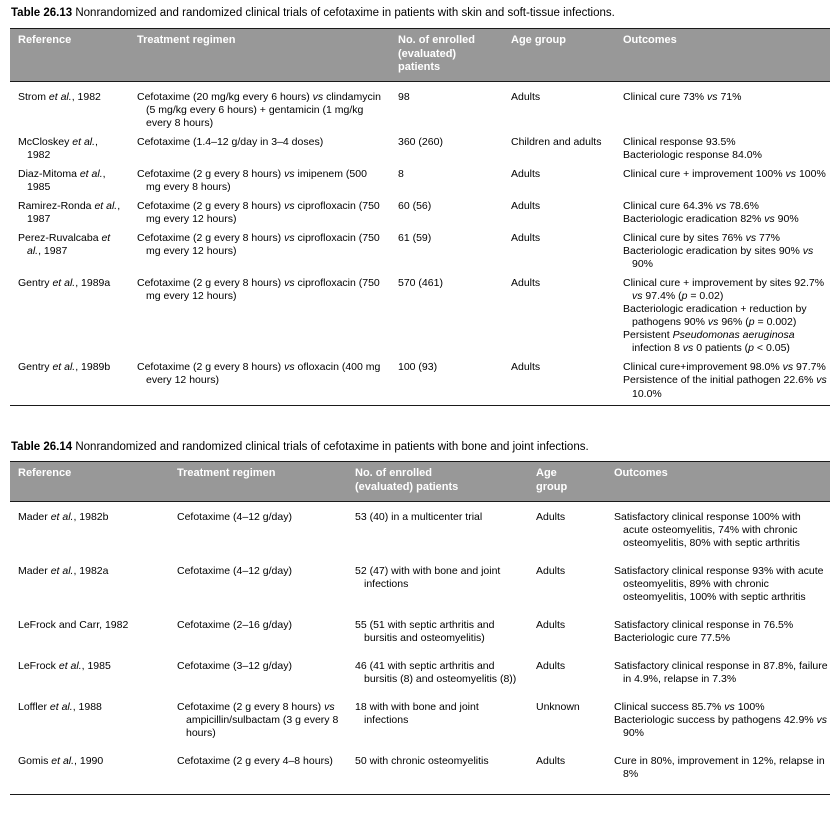  What do you see at coordinates (230, 142) in the screenshot?
I see `cell-treatment-regimen: Cefotaxime (1.4–12 g/day in 3–4 doses)` at bounding box center [230, 142].